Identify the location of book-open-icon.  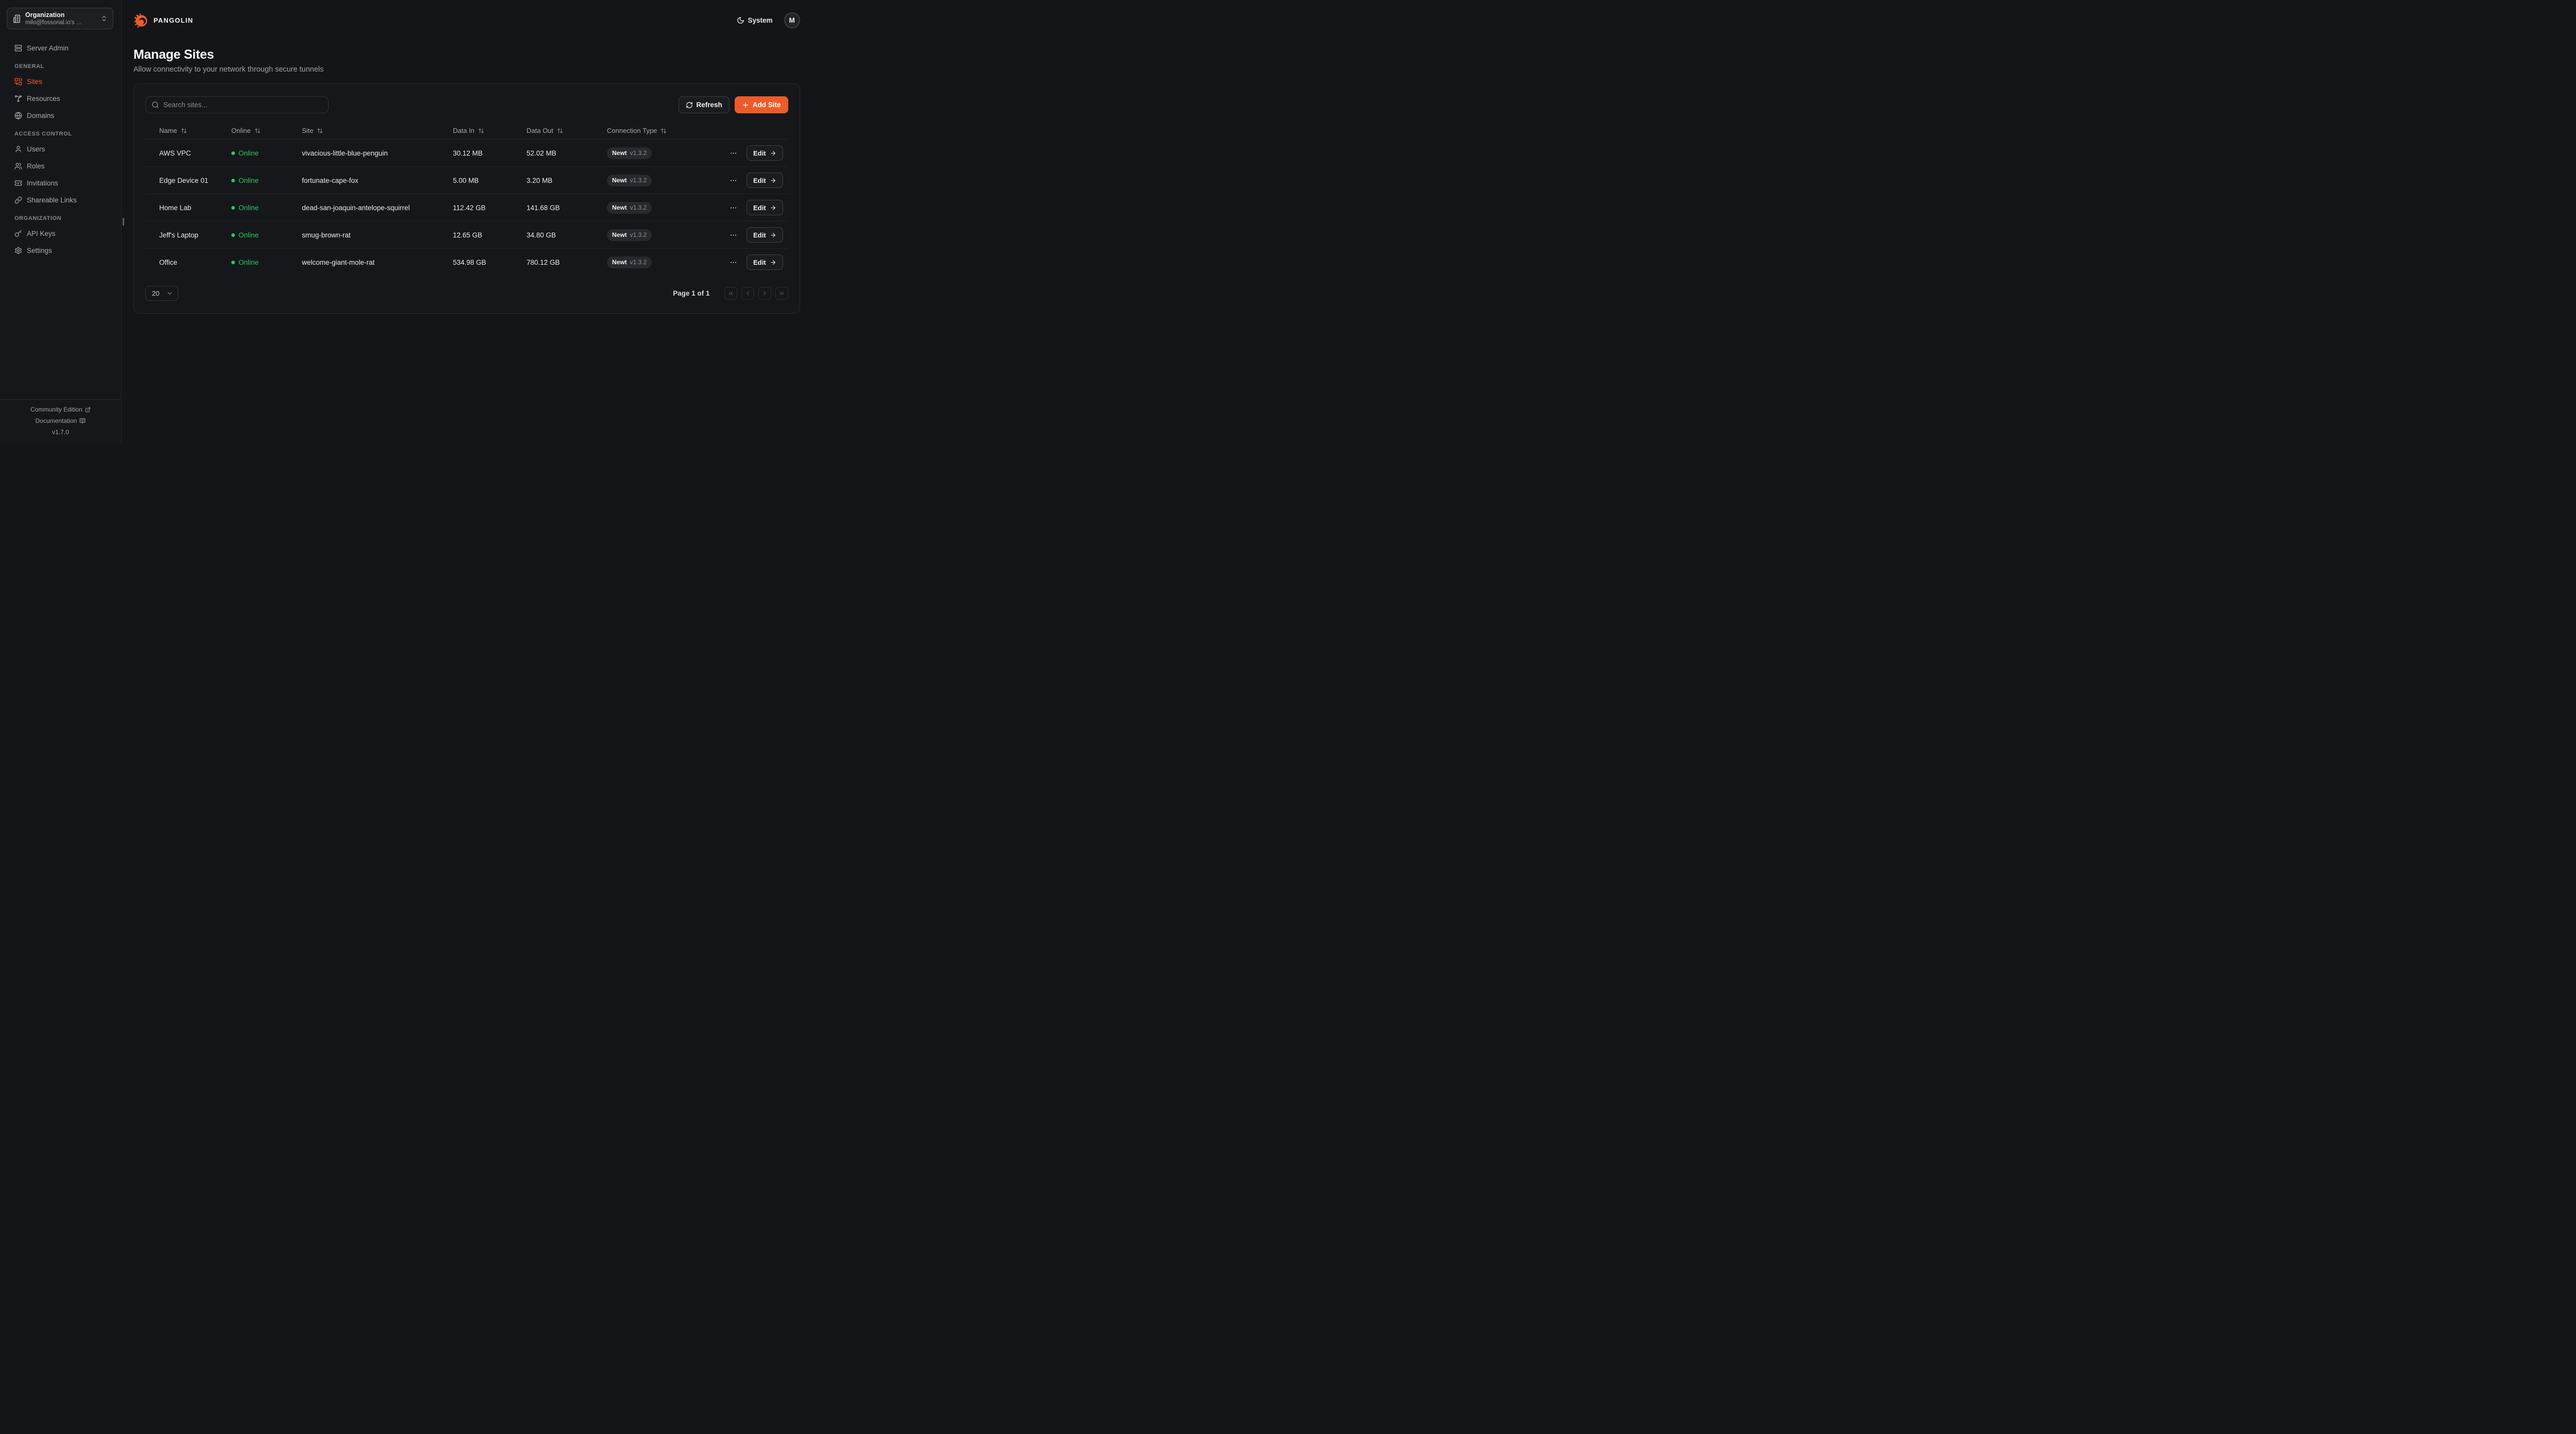
(82, 421).